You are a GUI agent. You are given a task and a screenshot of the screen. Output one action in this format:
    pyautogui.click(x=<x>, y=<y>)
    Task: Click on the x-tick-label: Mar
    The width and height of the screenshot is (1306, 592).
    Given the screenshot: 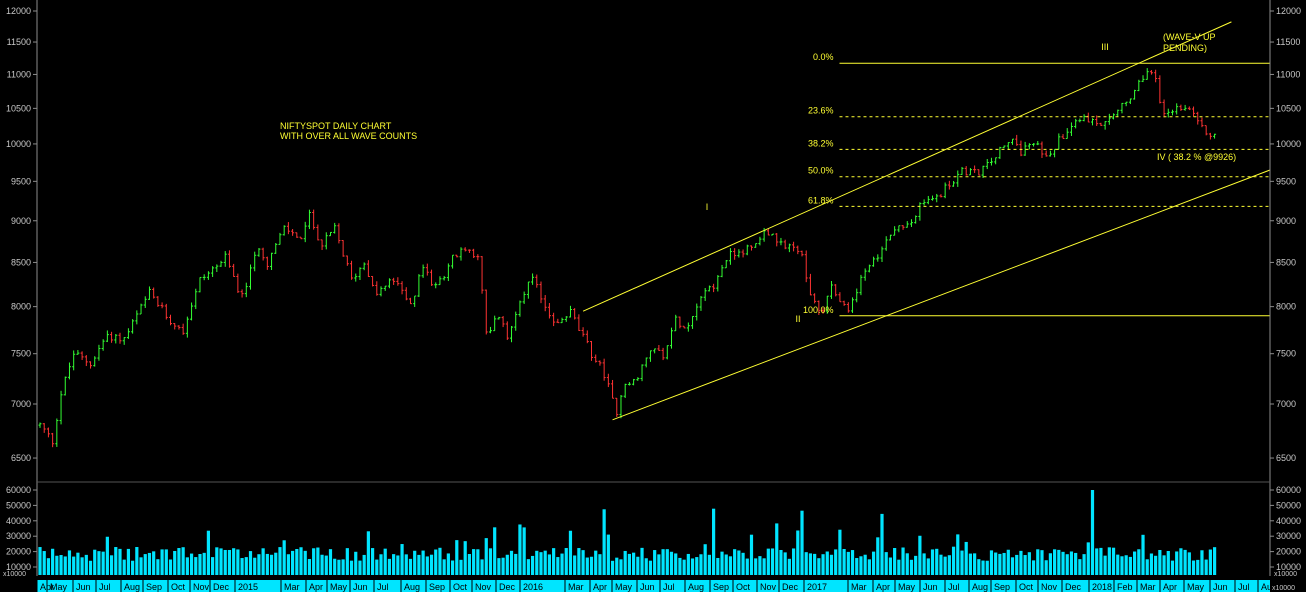 What is the action you would take?
    pyautogui.click(x=859, y=587)
    